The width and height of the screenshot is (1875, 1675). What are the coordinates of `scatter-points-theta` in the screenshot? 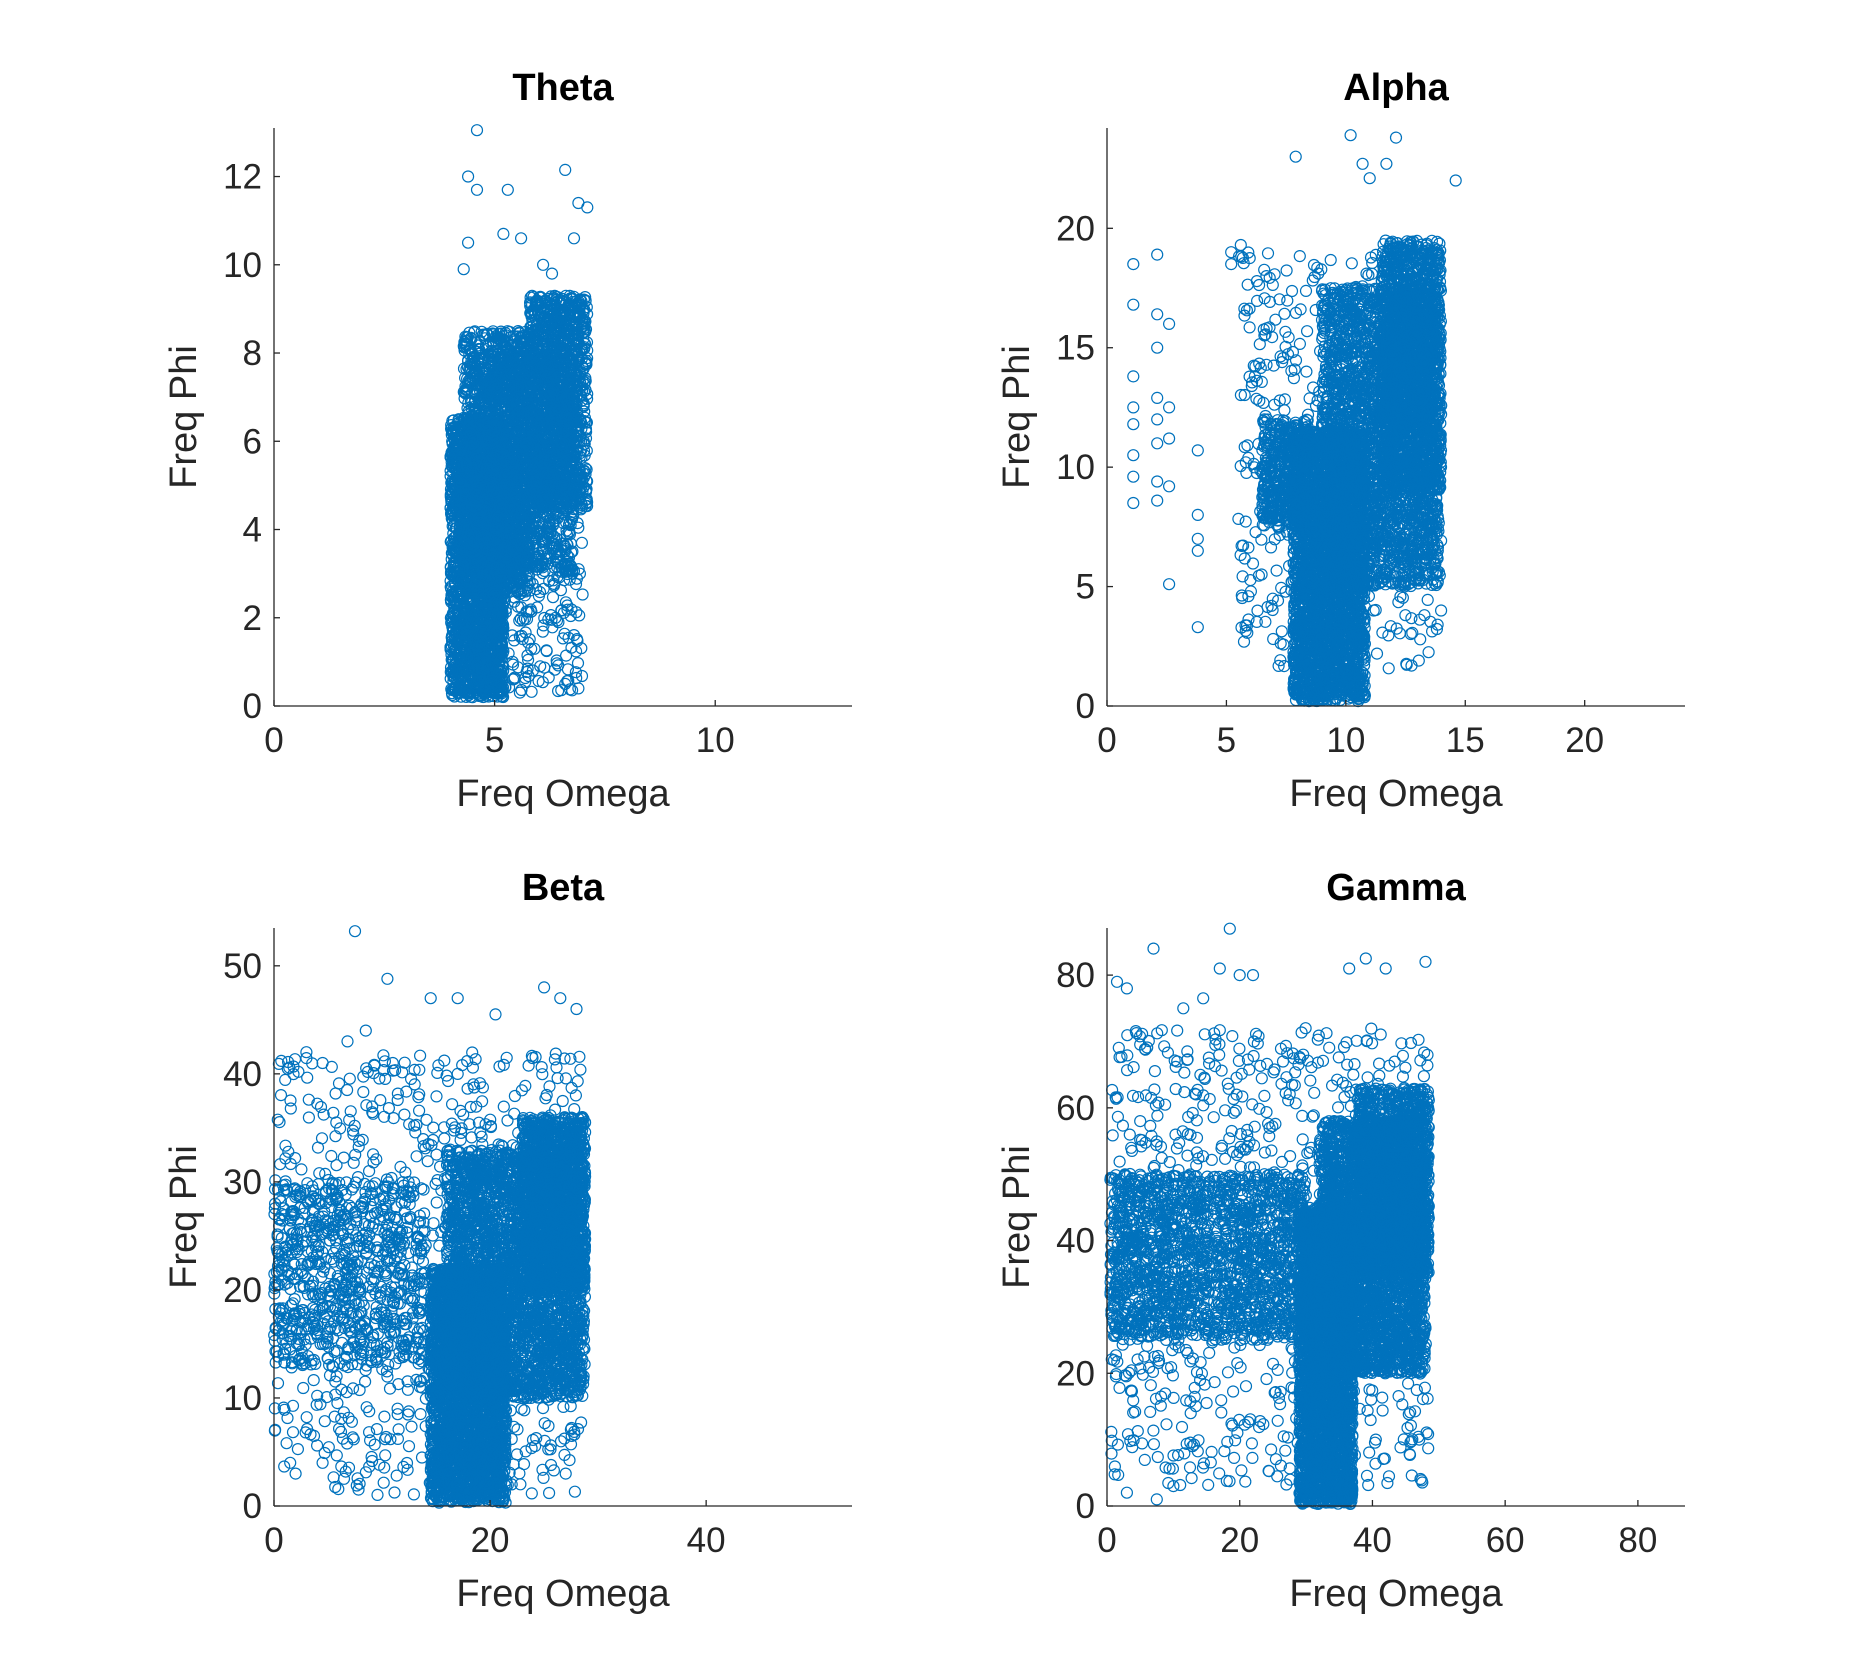 It's located at (519, 414).